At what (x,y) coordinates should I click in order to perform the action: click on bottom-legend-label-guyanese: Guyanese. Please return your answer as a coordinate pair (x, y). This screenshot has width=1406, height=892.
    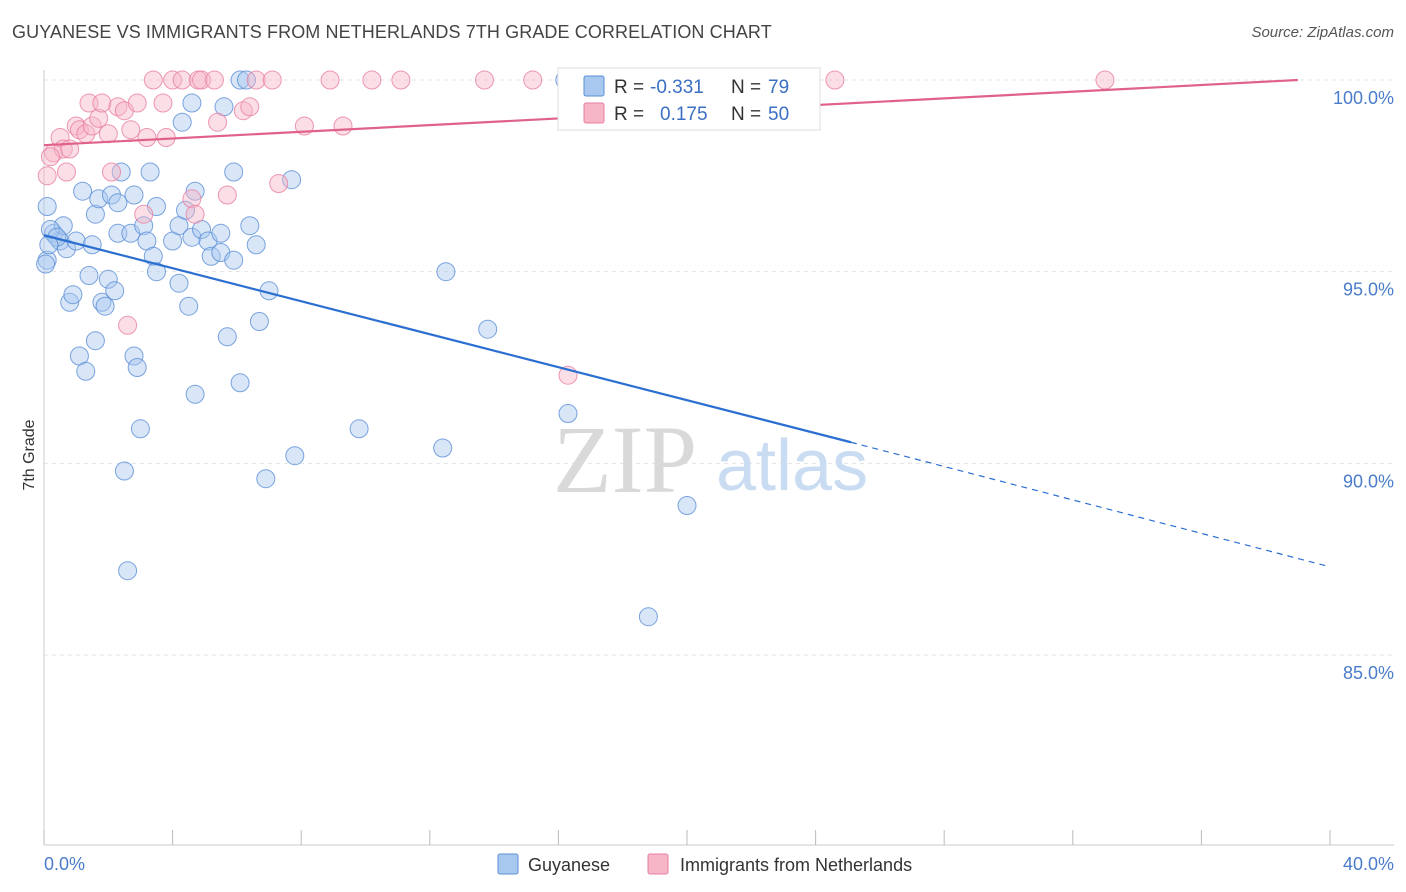
    Looking at the image, I should click on (569, 865).